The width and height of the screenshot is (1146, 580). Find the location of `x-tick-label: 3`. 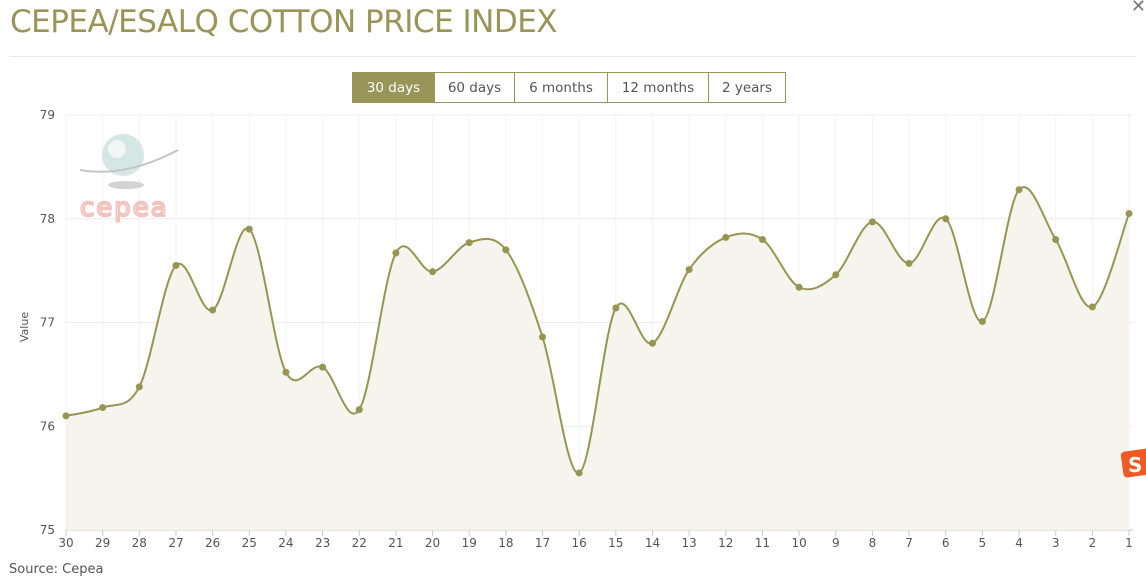

x-tick-label: 3 is located at coordinates (1056, 543).